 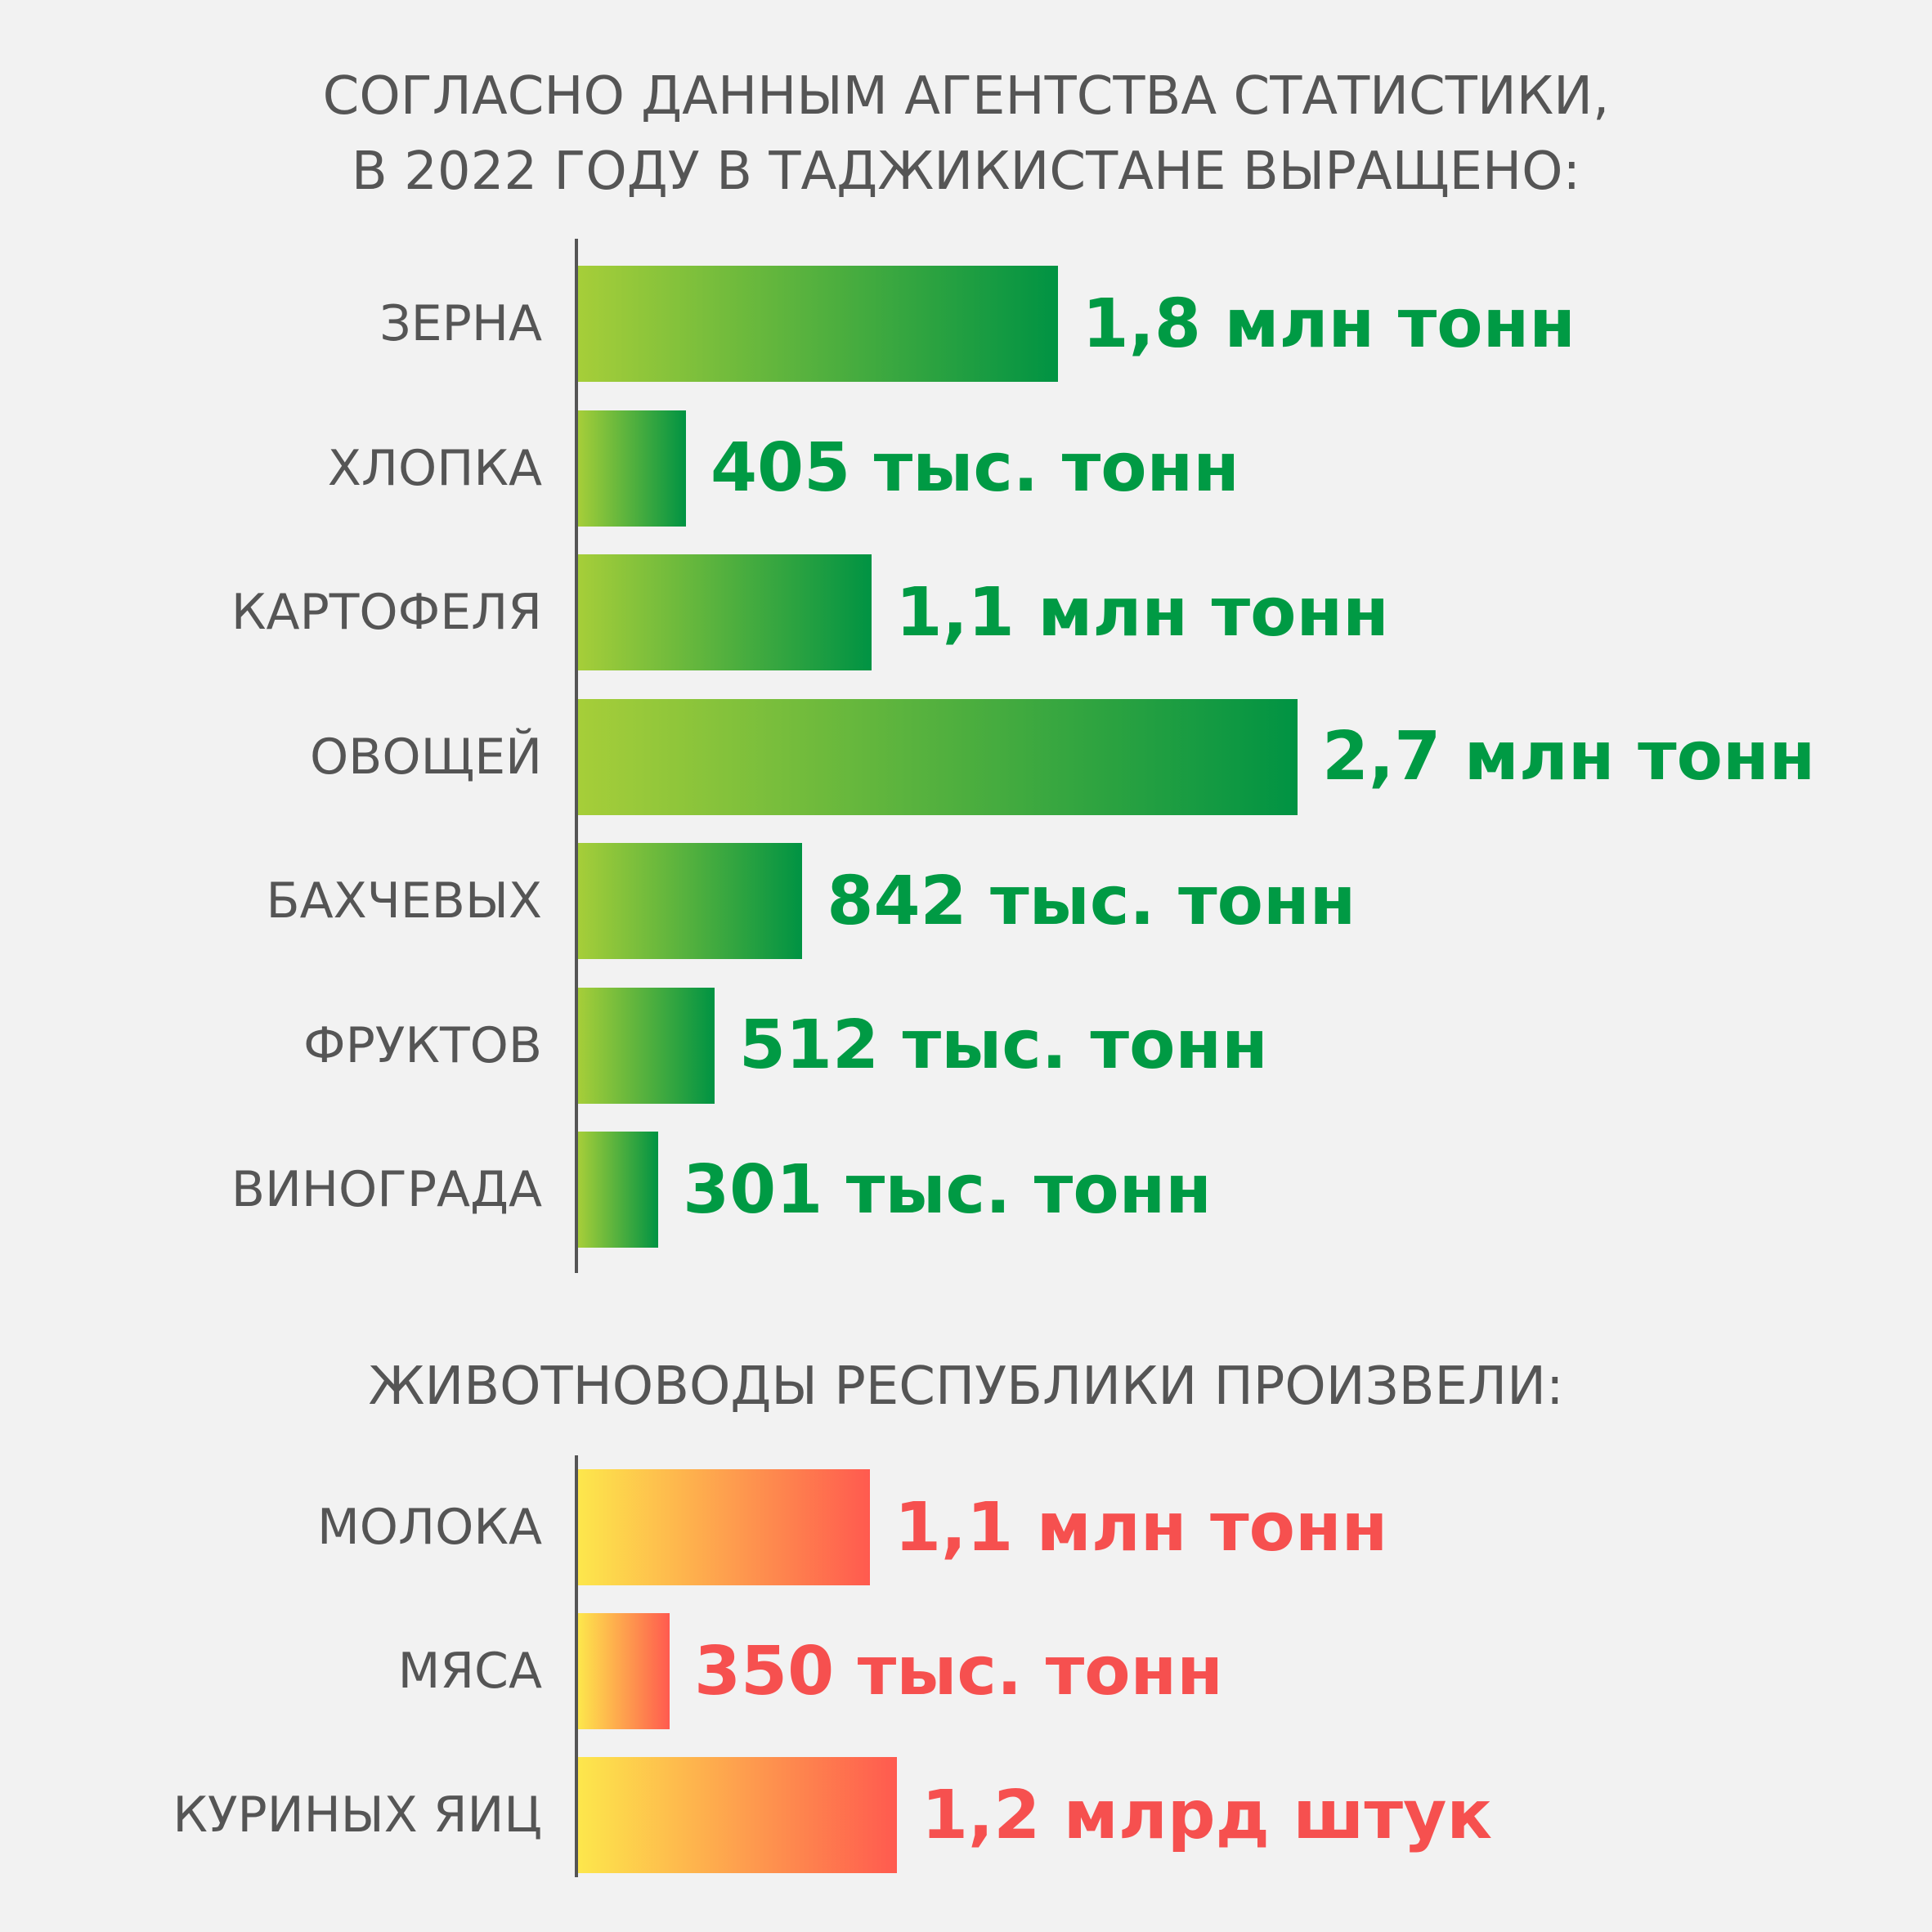 I want to click on crops-category-label: ВИНОГРАДА, so click(x=386, y=1189).